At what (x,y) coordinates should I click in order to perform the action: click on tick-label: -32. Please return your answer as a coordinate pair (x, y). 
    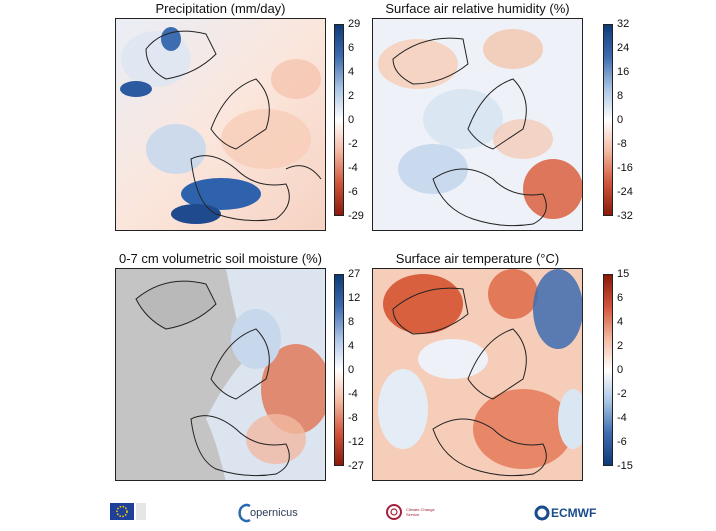
    Looking at the image, I should click on (625, 216).